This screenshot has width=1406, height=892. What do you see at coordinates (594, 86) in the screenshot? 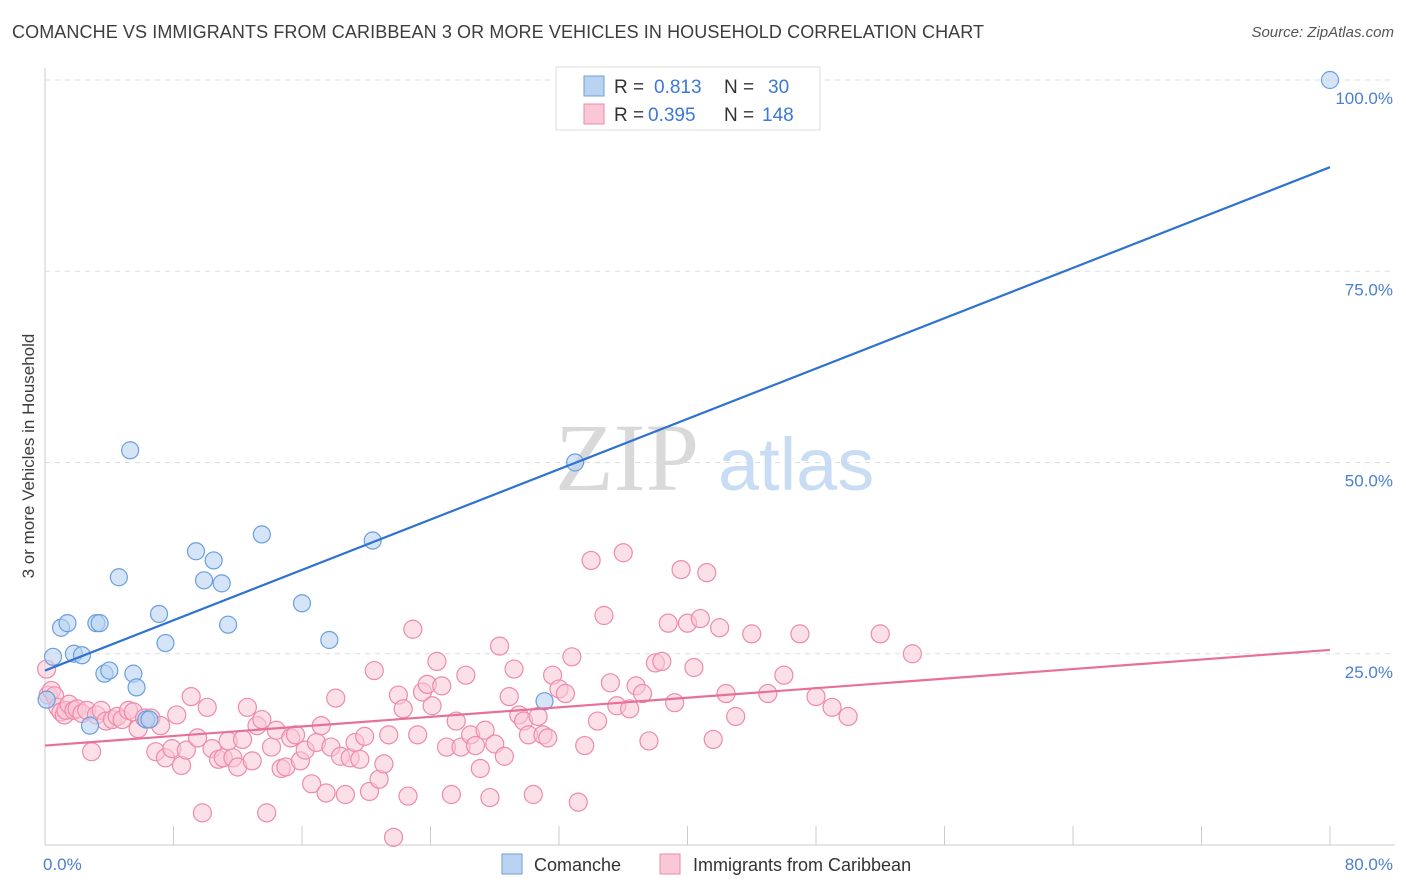
I see `legend-swatch-comanche` at bounding box center [594, 86].